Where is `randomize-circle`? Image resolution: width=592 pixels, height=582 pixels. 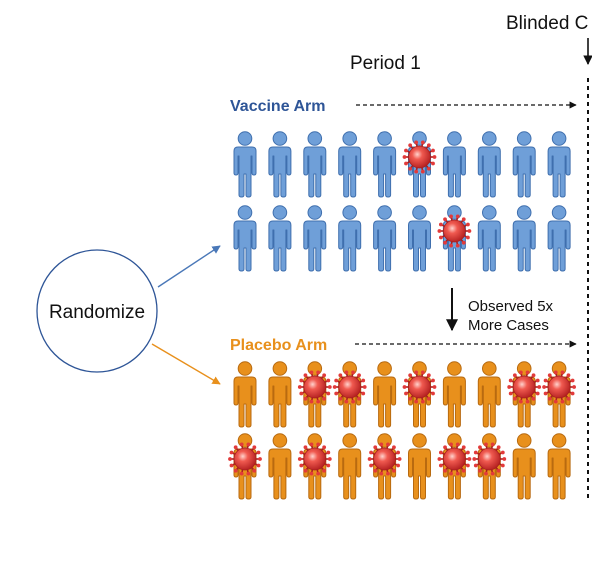 randomize-circle is located at coordinates (97, 311).